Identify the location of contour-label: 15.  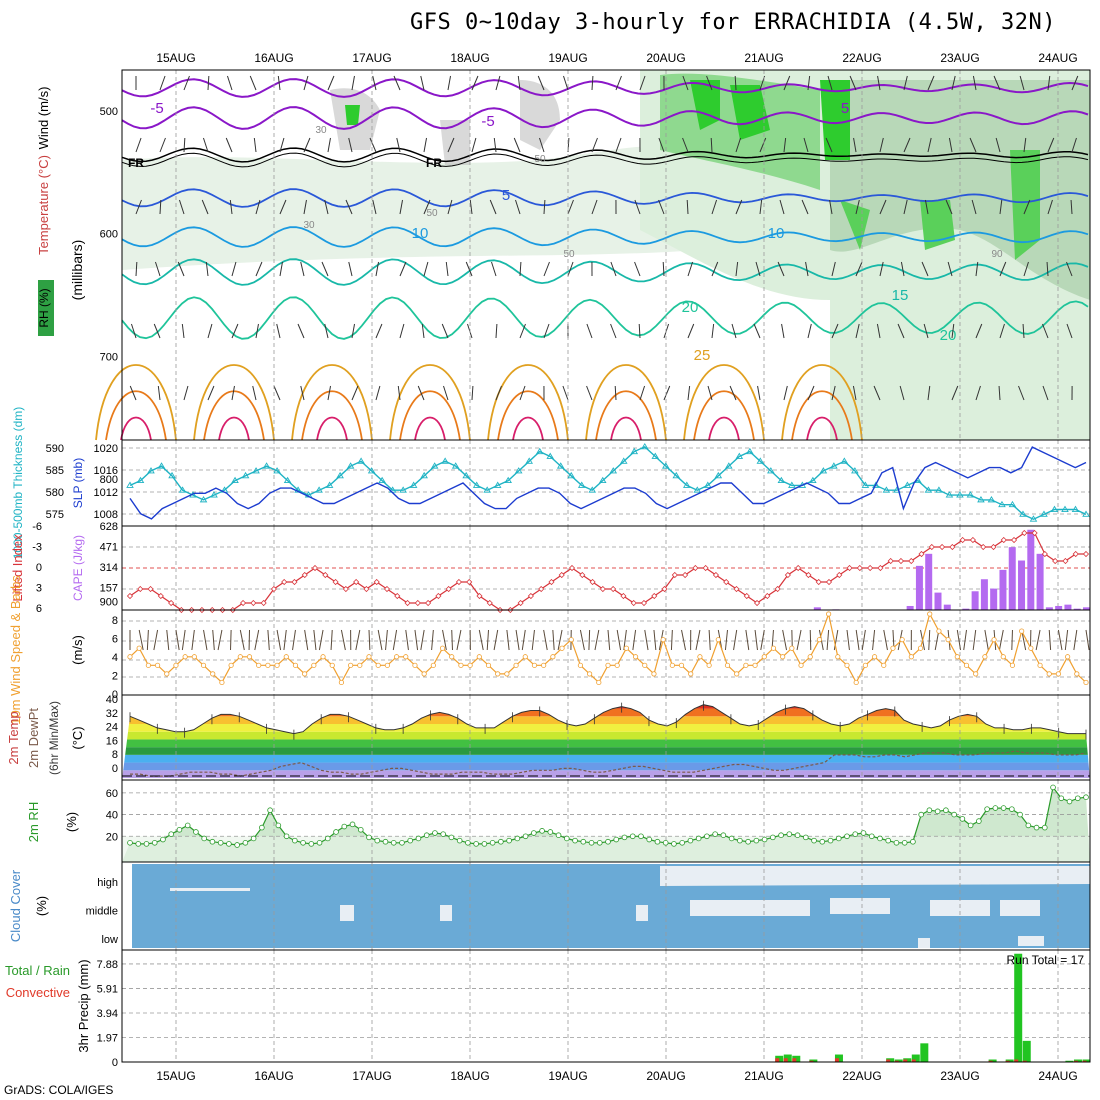
(900, 295).